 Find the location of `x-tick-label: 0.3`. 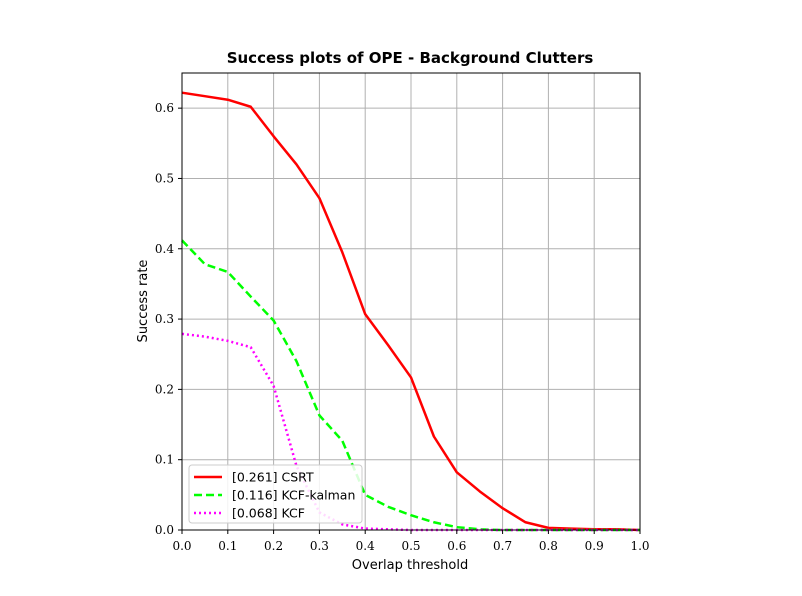

x-tick-label: 0.3 is located at coordinates (319, 546).